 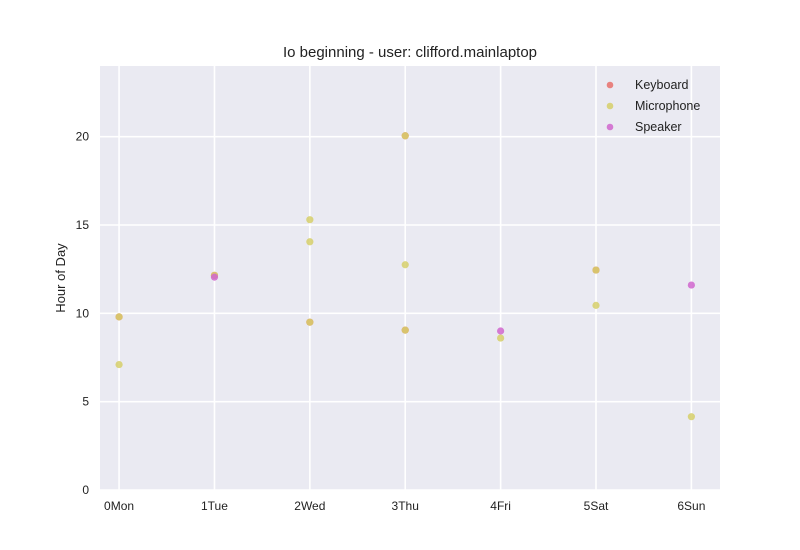 What do you see at coordinates (410, 52) in the screenshot?
I see `chart-title: Io beginning - user: clifford.mainlaptop` at bounding box center [410, 52].